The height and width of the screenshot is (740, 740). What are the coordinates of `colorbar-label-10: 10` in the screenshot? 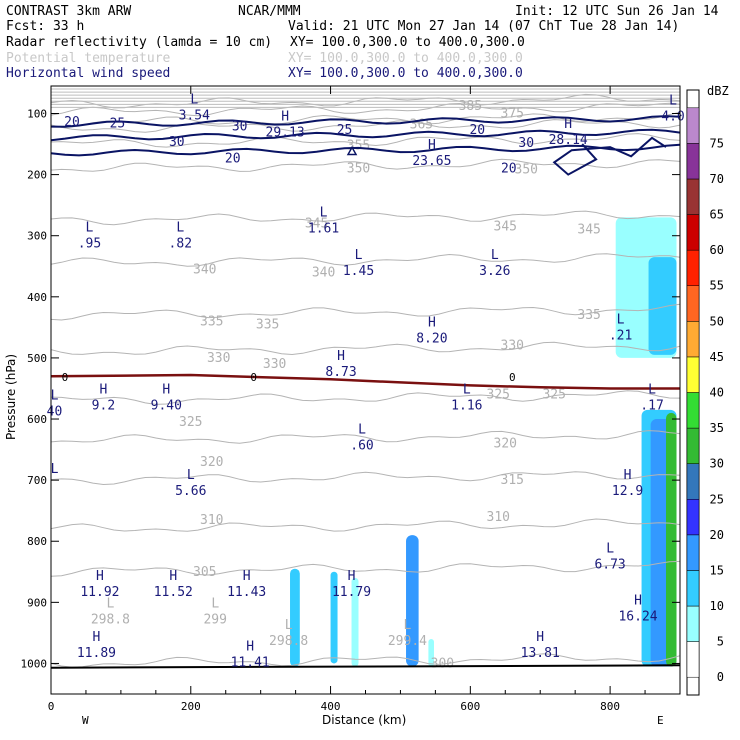 It's located at (717, 606).